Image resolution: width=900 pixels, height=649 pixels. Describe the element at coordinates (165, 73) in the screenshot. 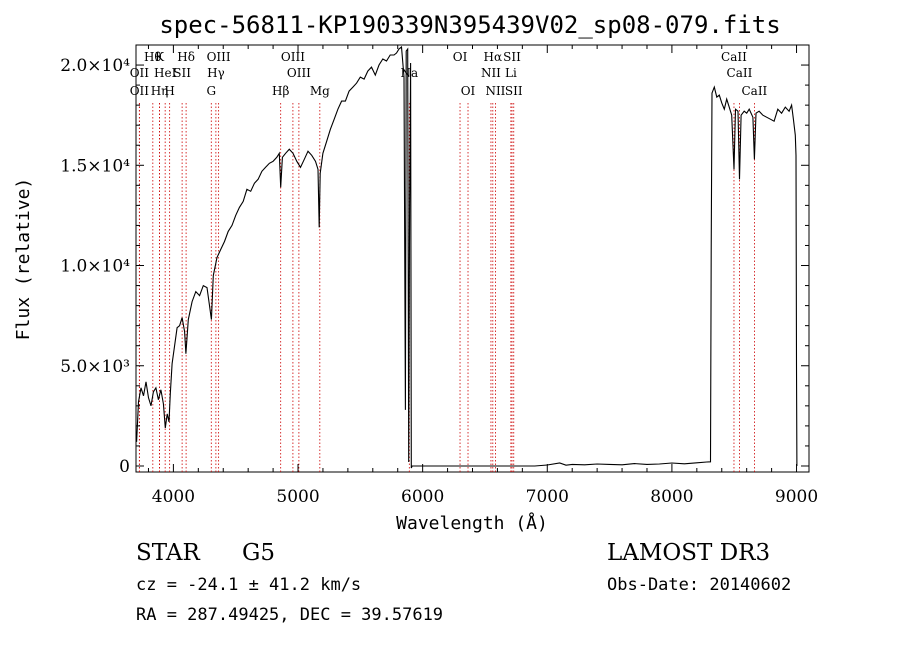

I see `marker-label: HeI` at that location.